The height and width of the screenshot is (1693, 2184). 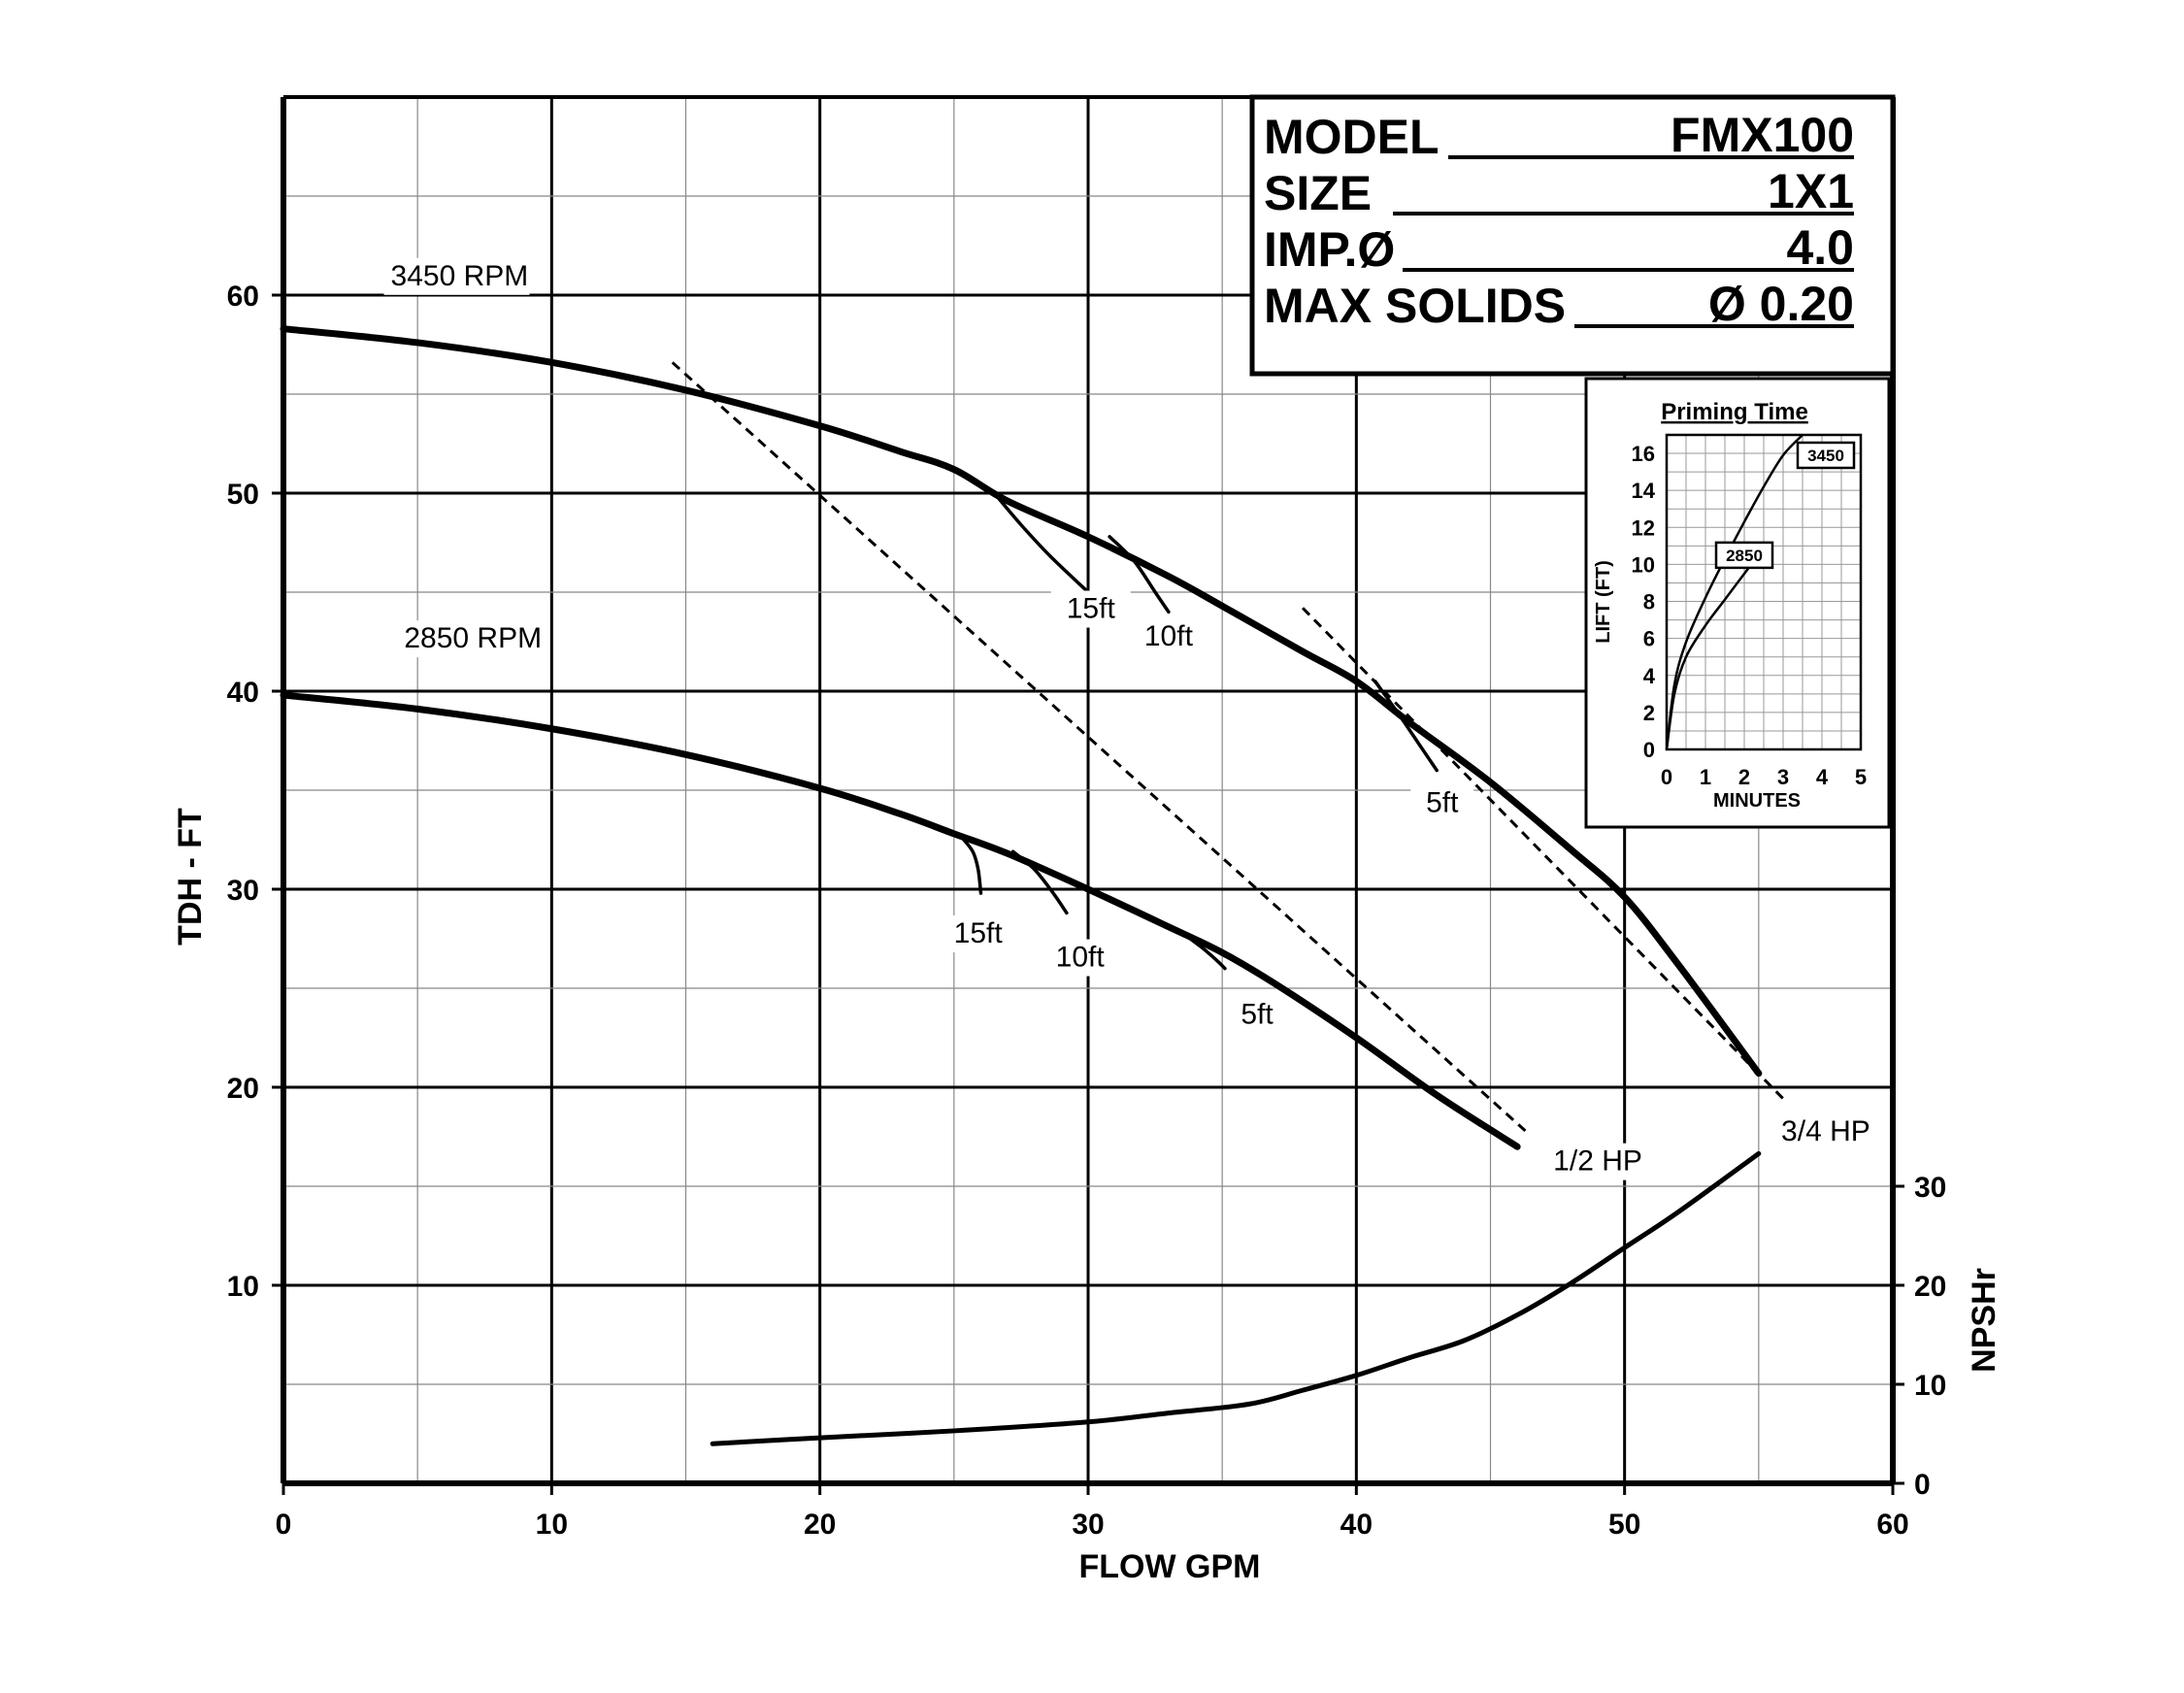 I want to click on inset-x-axis-title: MINUTES, so click(x=1757, y=801).